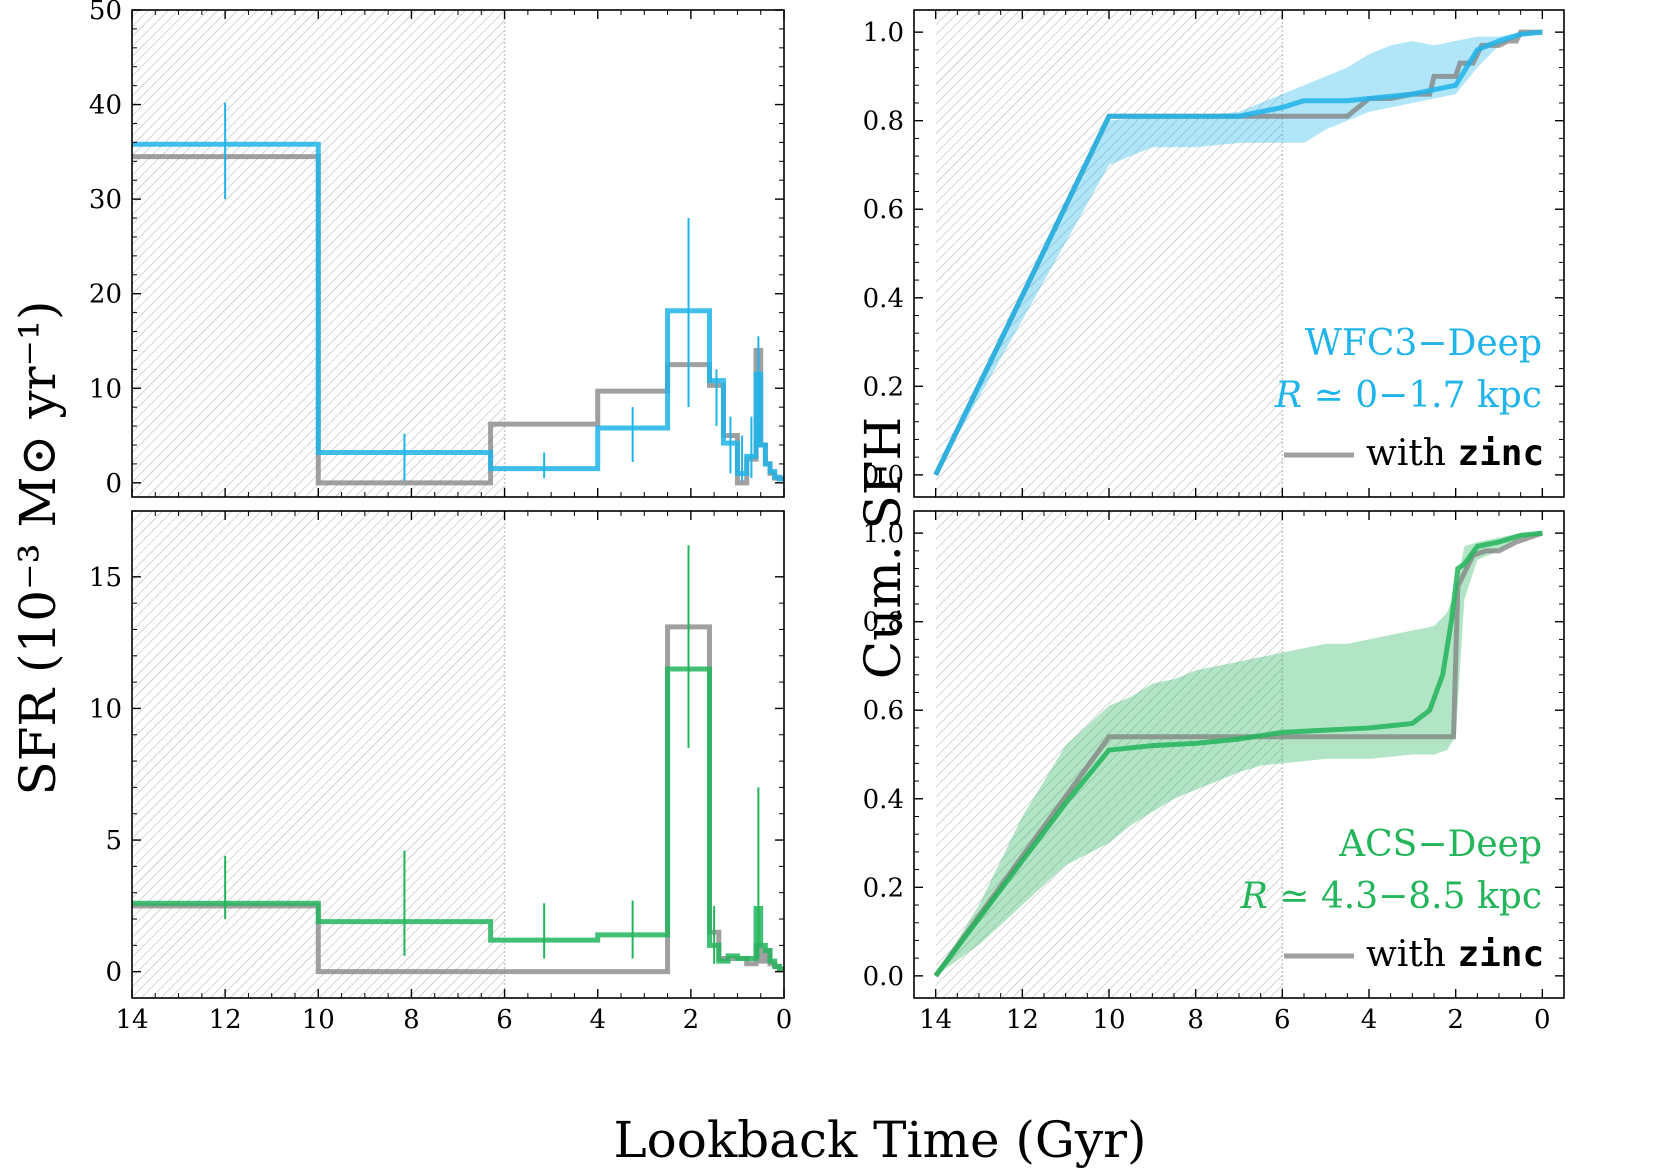 The image size is (1661, 1172). Describe the element at coordinates (1422, 395) in the screenshot. I see `annotation-radius-range: ≃ 0−1.7 kpc` at that location.